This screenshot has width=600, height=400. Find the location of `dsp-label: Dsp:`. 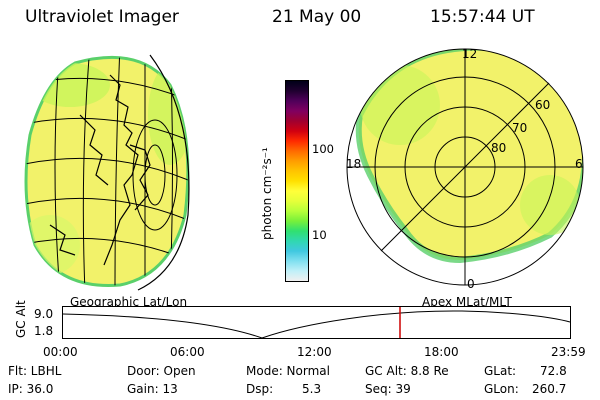

dsp-label: Dsp: is located at coordinates (260, 389).